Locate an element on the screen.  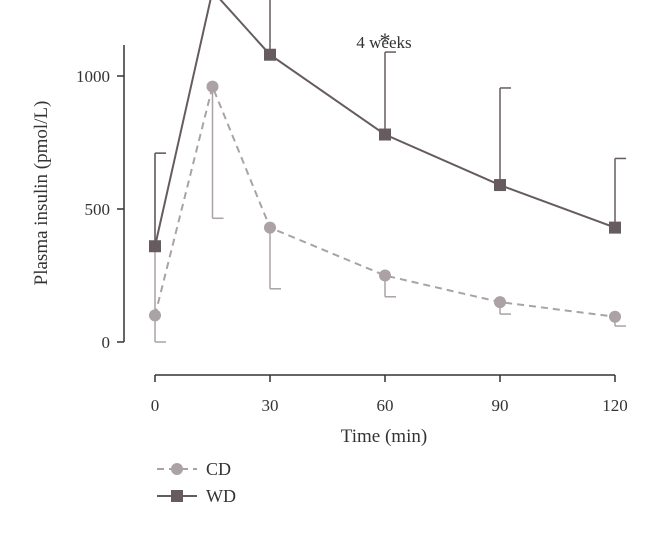
legend-item-cd: CD is located at coordinates (194, 469).